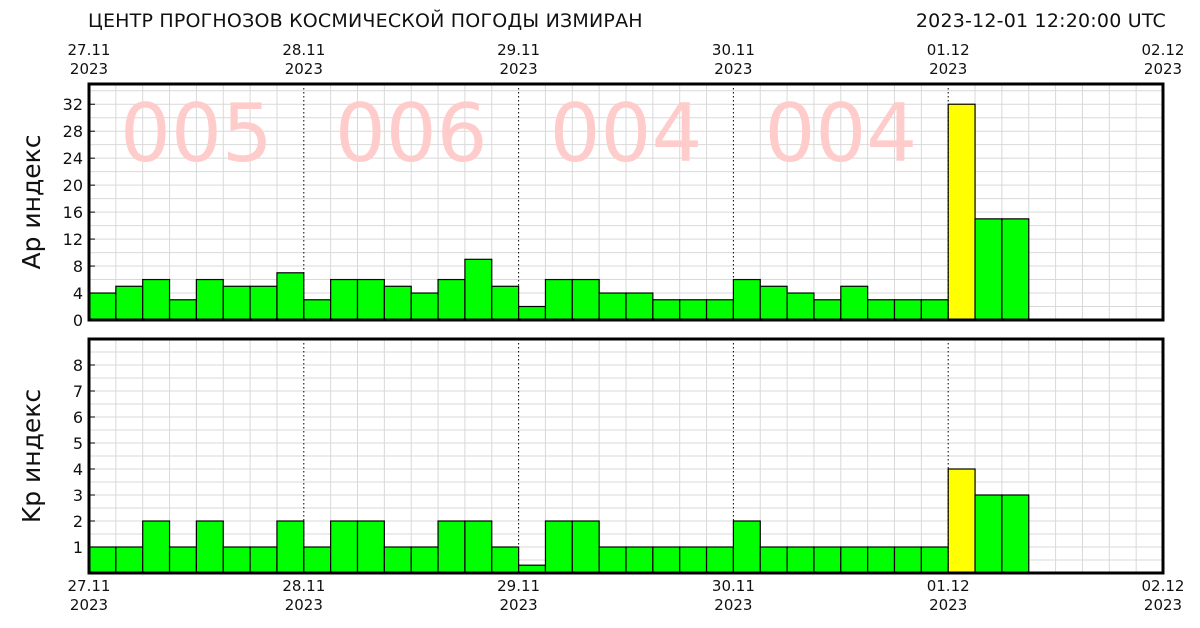 This screenshot has height=628, width=1200. Describe the element at coordinates (73, 212) in the screenshot. I see `y-tick-label: 16` at that location.